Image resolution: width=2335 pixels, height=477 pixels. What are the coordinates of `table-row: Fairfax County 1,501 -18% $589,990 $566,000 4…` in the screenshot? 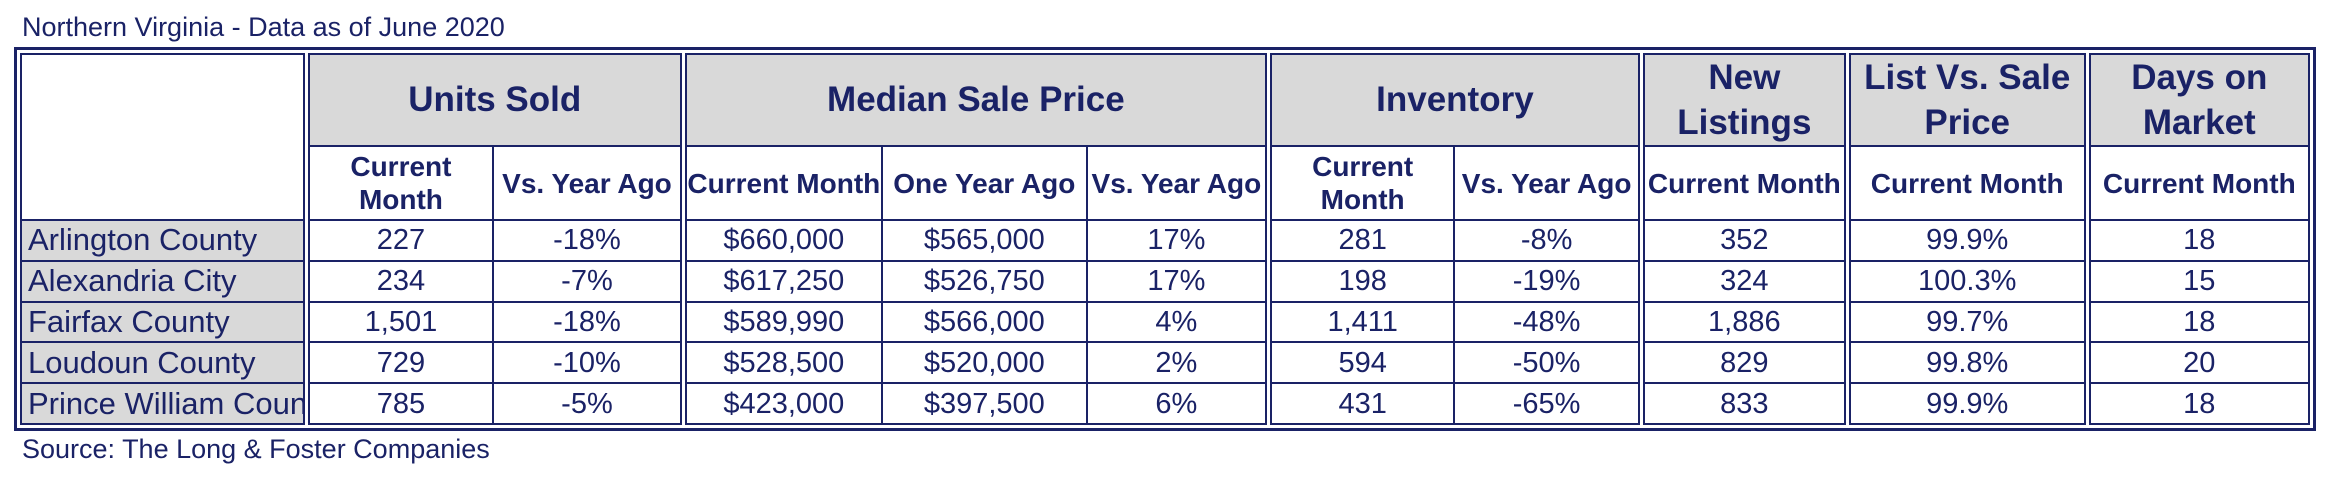 It's located at (1164, 322).